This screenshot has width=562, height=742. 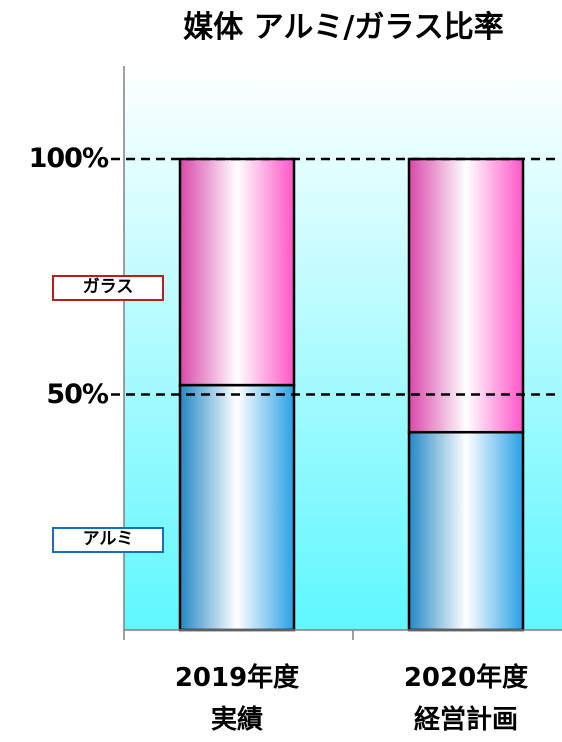 What do you see at coordinates (77, 394) in the screenshot?
I see `reference-label-50: 50%` at bounding box center [77, 394].